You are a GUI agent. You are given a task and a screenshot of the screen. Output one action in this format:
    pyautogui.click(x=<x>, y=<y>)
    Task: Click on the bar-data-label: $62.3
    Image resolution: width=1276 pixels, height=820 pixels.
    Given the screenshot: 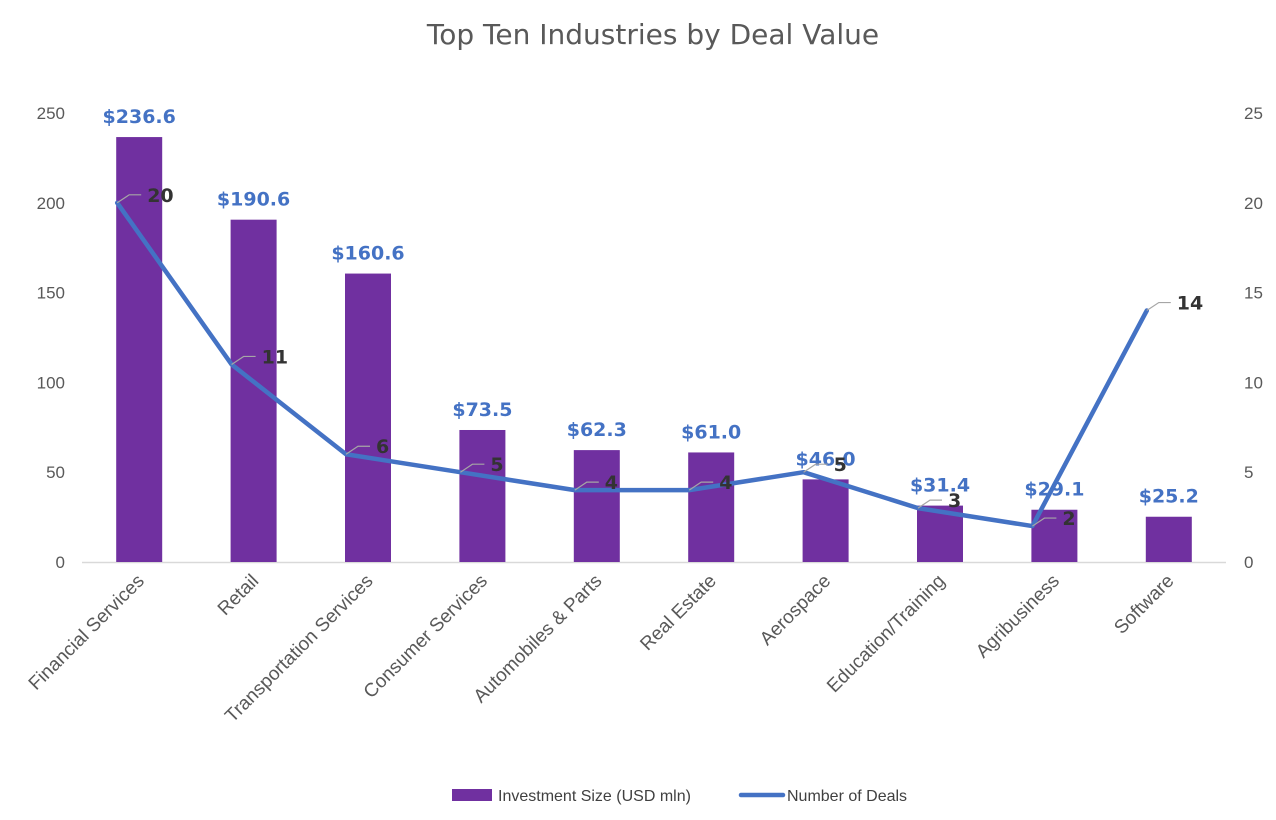 What is the action you would take?
    pyautogui.click(x=597, y=430)
    